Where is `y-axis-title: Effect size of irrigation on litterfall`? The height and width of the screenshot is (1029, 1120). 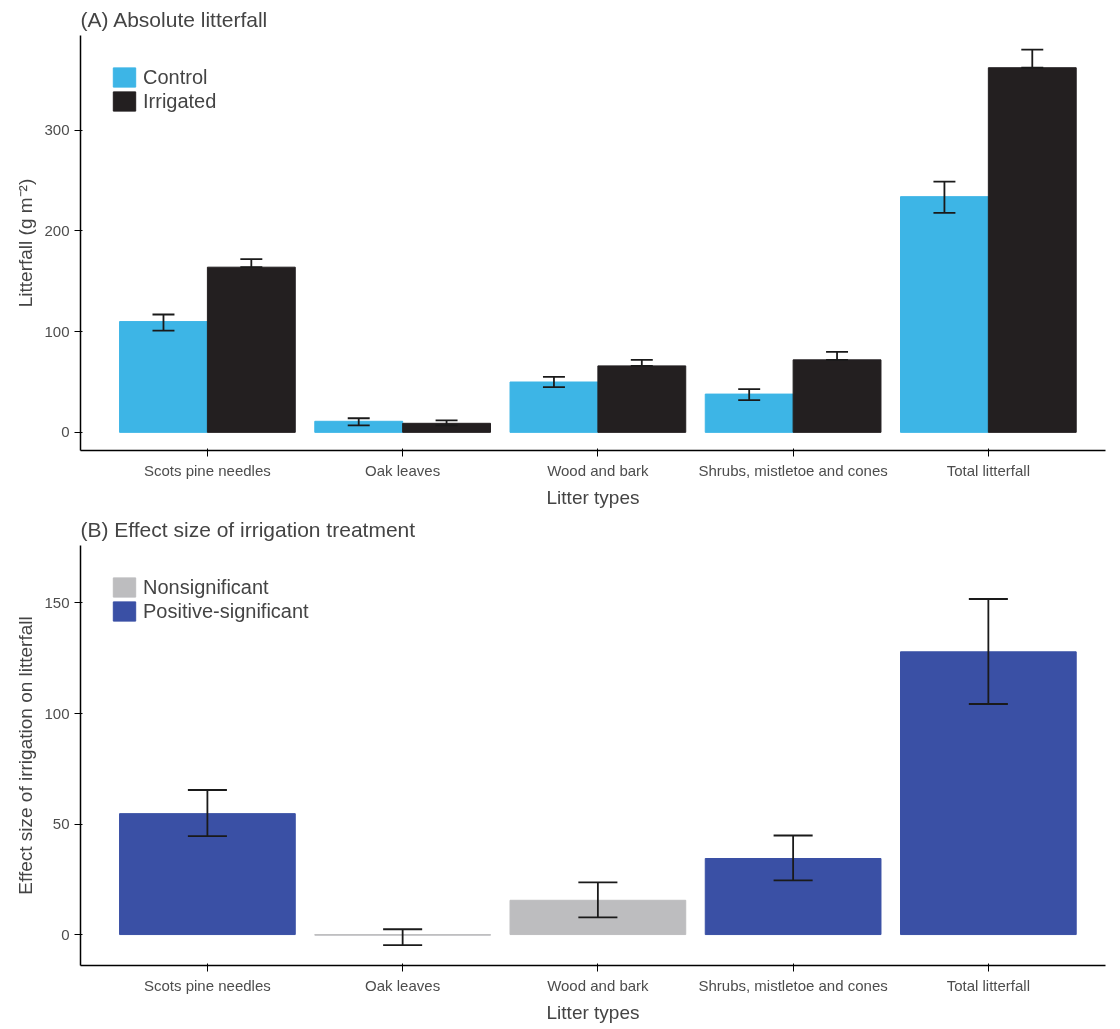
y-axis-title: Effect size of irrigation on litterfall is located at coordinates (26, 755).